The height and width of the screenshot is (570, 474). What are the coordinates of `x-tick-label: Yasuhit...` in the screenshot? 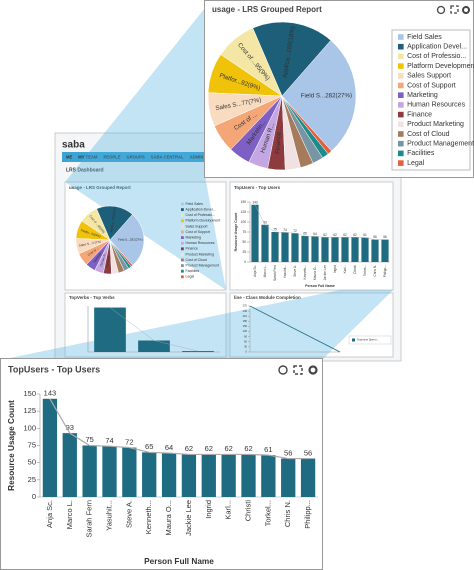 It's located at (285, 271).